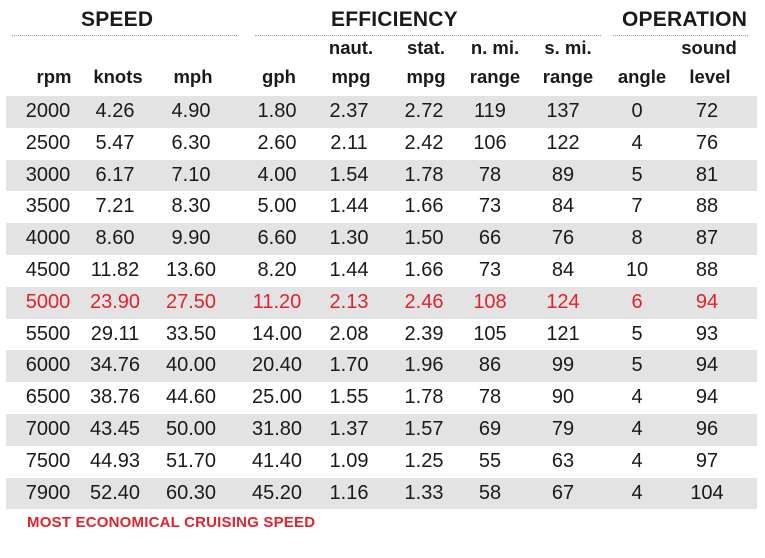 Image resolution: width=765 pixels, height=558 pixels. I want to click on cell-knots: 29.11, so click(115, 333).